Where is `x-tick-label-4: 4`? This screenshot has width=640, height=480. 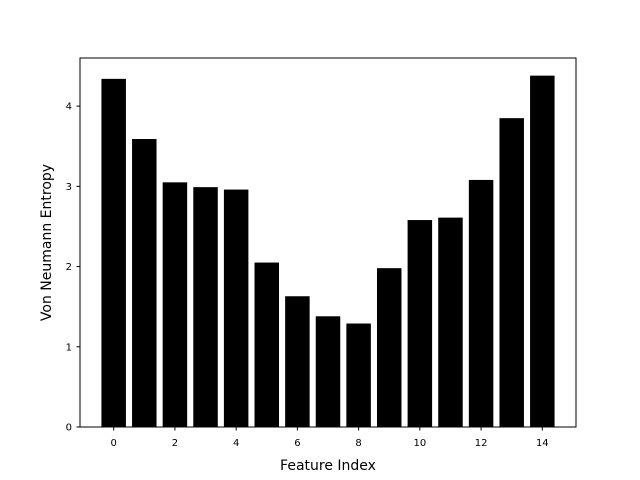
x-tick-label-4: 4 is located at coordinates (236, 443).